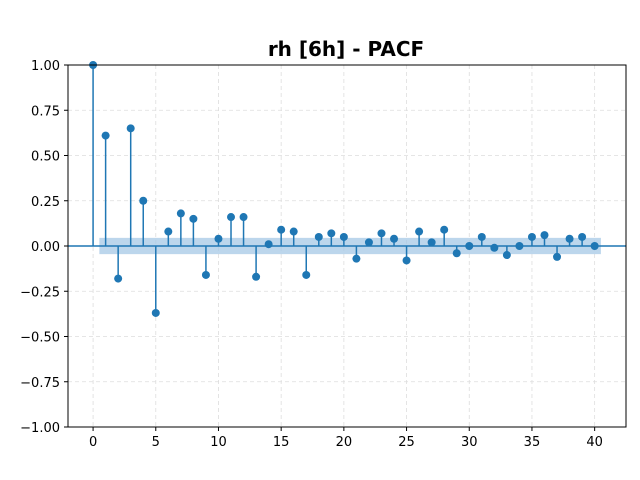 Image resolution: width=640 pixels, height=480 pixels. What do you see at coordinates (156, 442) in the screenshot?
I see `x-tick-label: 5` at bounding box center [156, 442].